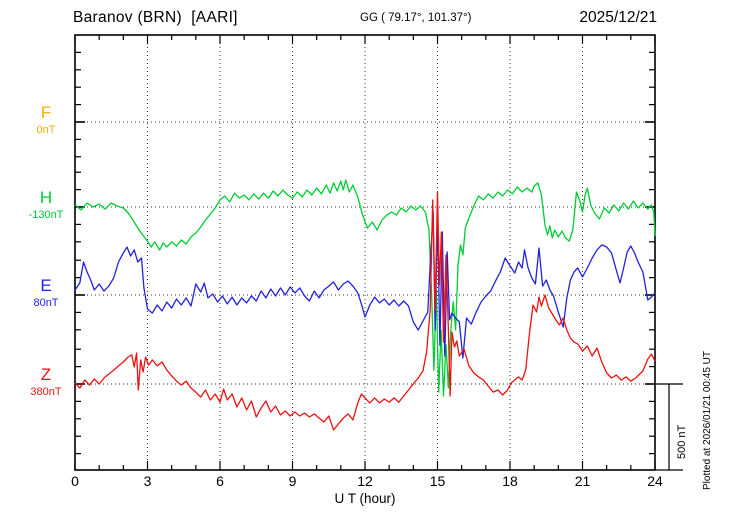 This screenshot has height=520, width=730. I want to click on geographic-coords: GG ( 79.17°, 101.37°), so click(416, 18).